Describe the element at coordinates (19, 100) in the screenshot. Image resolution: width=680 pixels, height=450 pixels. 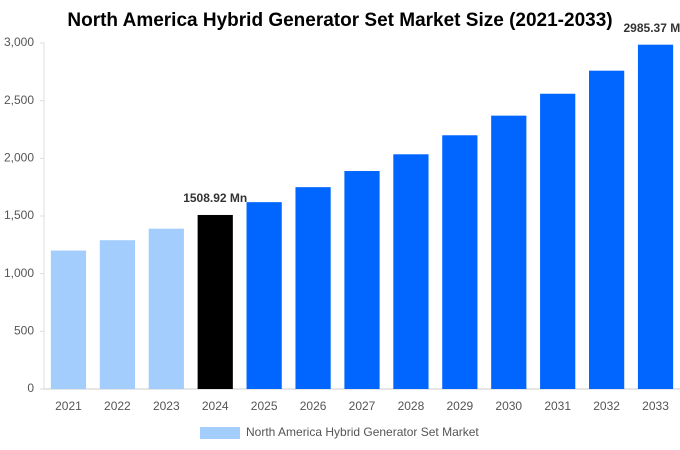
I see `y-tick-label: 2,500` at that location.